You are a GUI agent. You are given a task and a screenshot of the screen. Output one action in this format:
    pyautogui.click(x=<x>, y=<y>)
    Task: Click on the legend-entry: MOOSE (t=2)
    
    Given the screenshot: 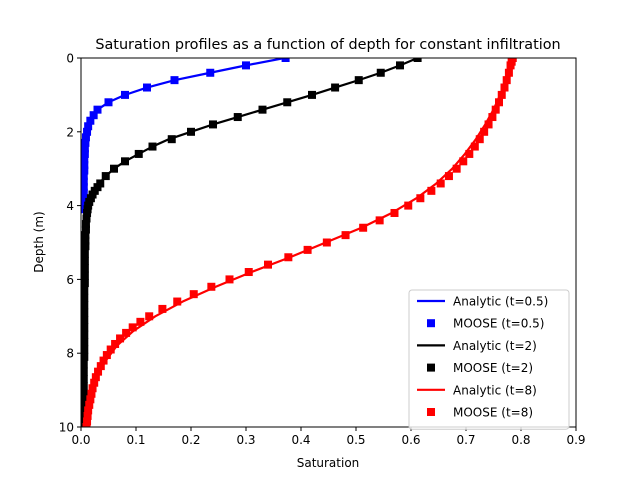 What is the action you would take?
    pyautogui.click(x=480, y=368)
    